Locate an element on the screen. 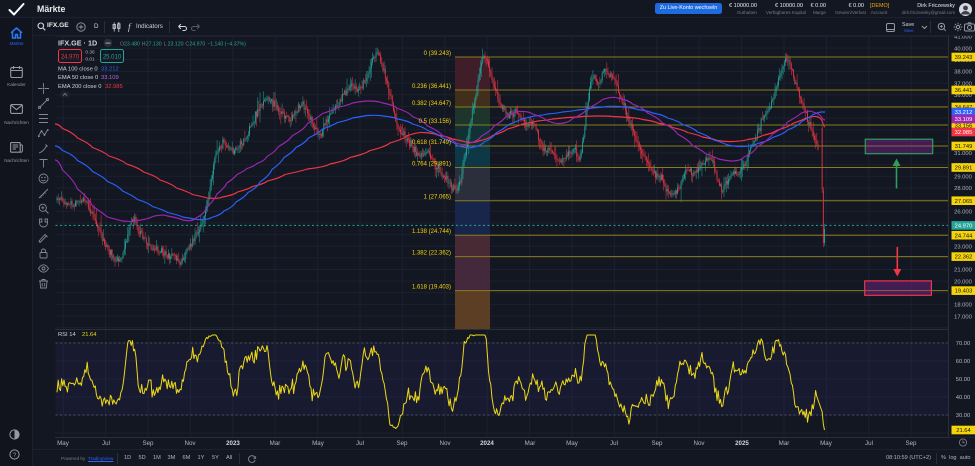 The image size is (975, 466). svg-text: 24.744 is located at coordinates (964, 236).